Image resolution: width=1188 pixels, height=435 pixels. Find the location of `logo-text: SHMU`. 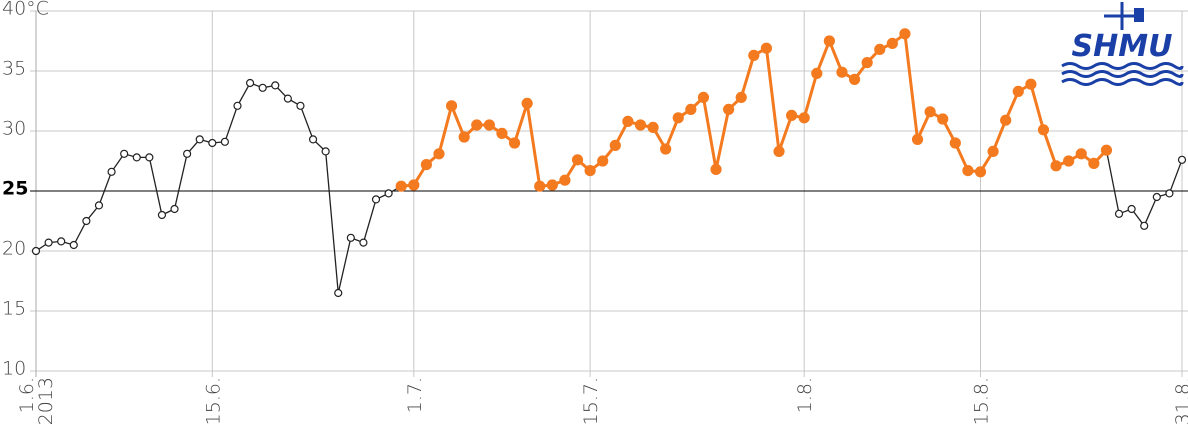

logo-text: SHMU is located at coordinates (1122, 46).